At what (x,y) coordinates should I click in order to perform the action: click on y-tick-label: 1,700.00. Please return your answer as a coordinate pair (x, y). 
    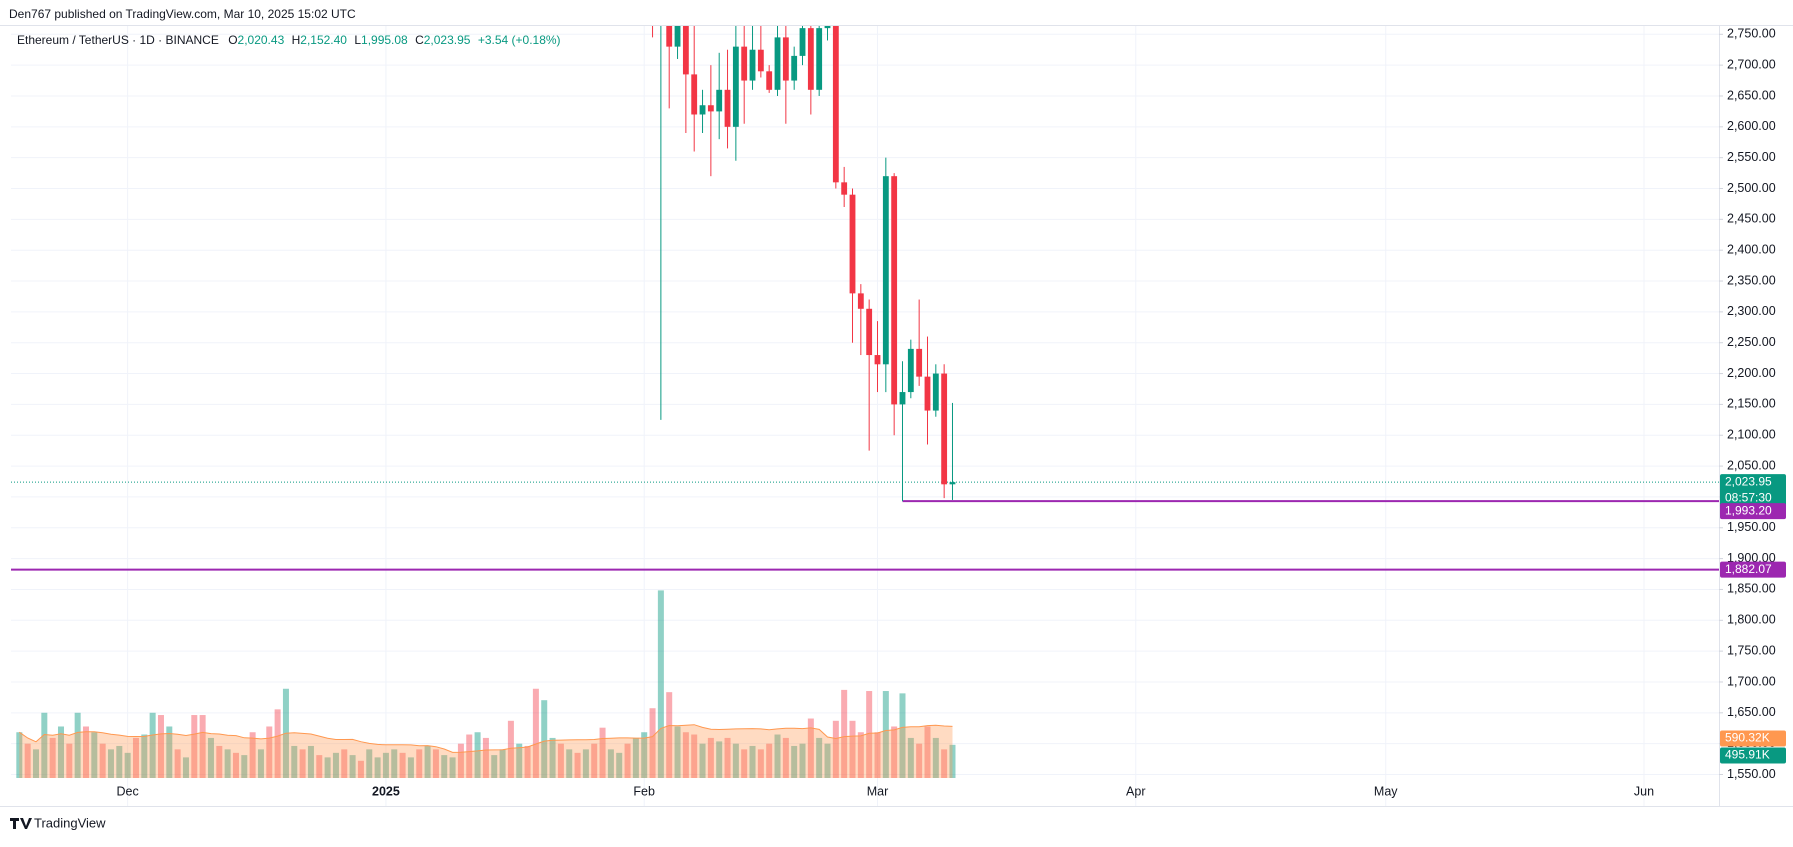
    Looking at the image, I should click on (1751, 681).